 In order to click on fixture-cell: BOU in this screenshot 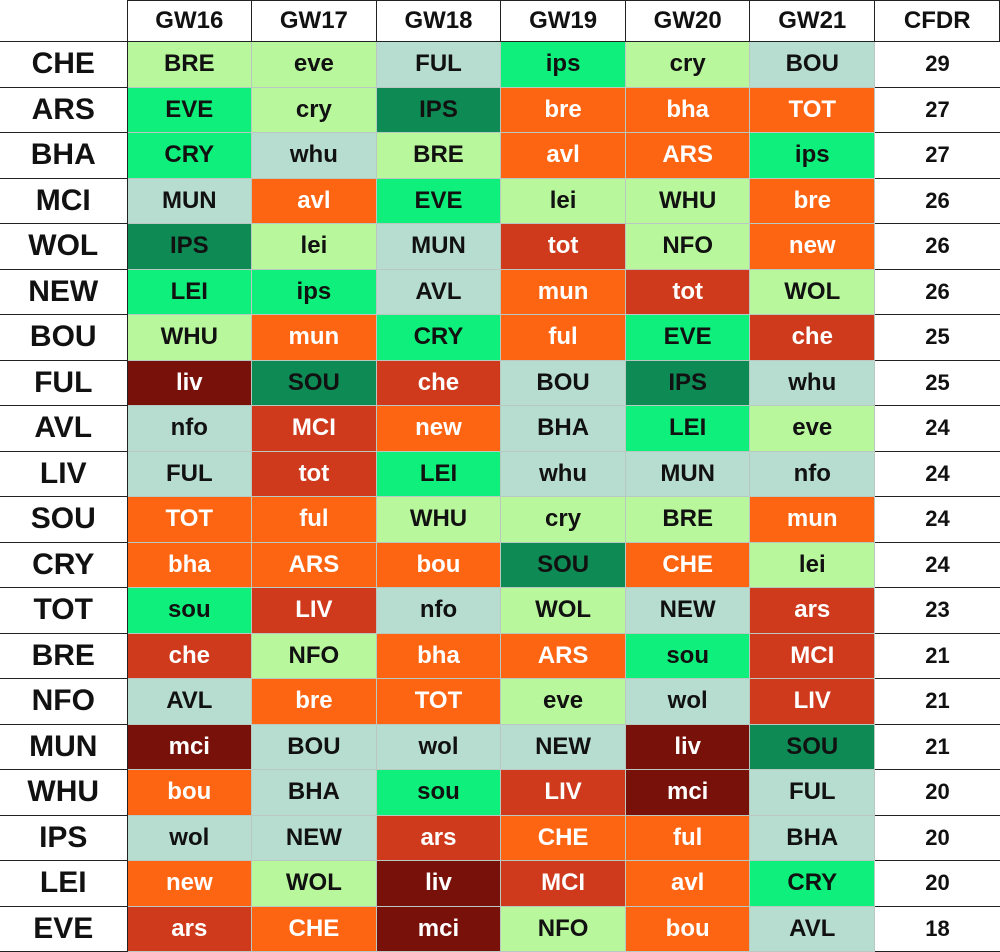, I will do `click(314, 746)`.